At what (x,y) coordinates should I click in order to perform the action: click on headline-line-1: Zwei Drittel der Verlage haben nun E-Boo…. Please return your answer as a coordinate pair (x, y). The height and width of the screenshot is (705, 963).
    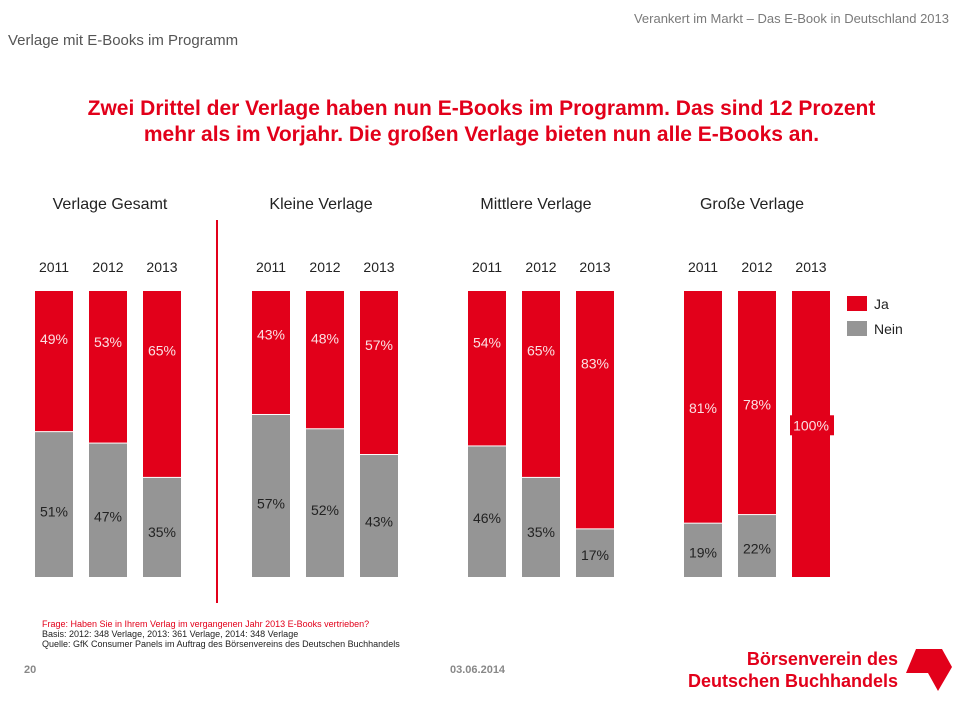
    Looking at the image, I should click on (481, 108).